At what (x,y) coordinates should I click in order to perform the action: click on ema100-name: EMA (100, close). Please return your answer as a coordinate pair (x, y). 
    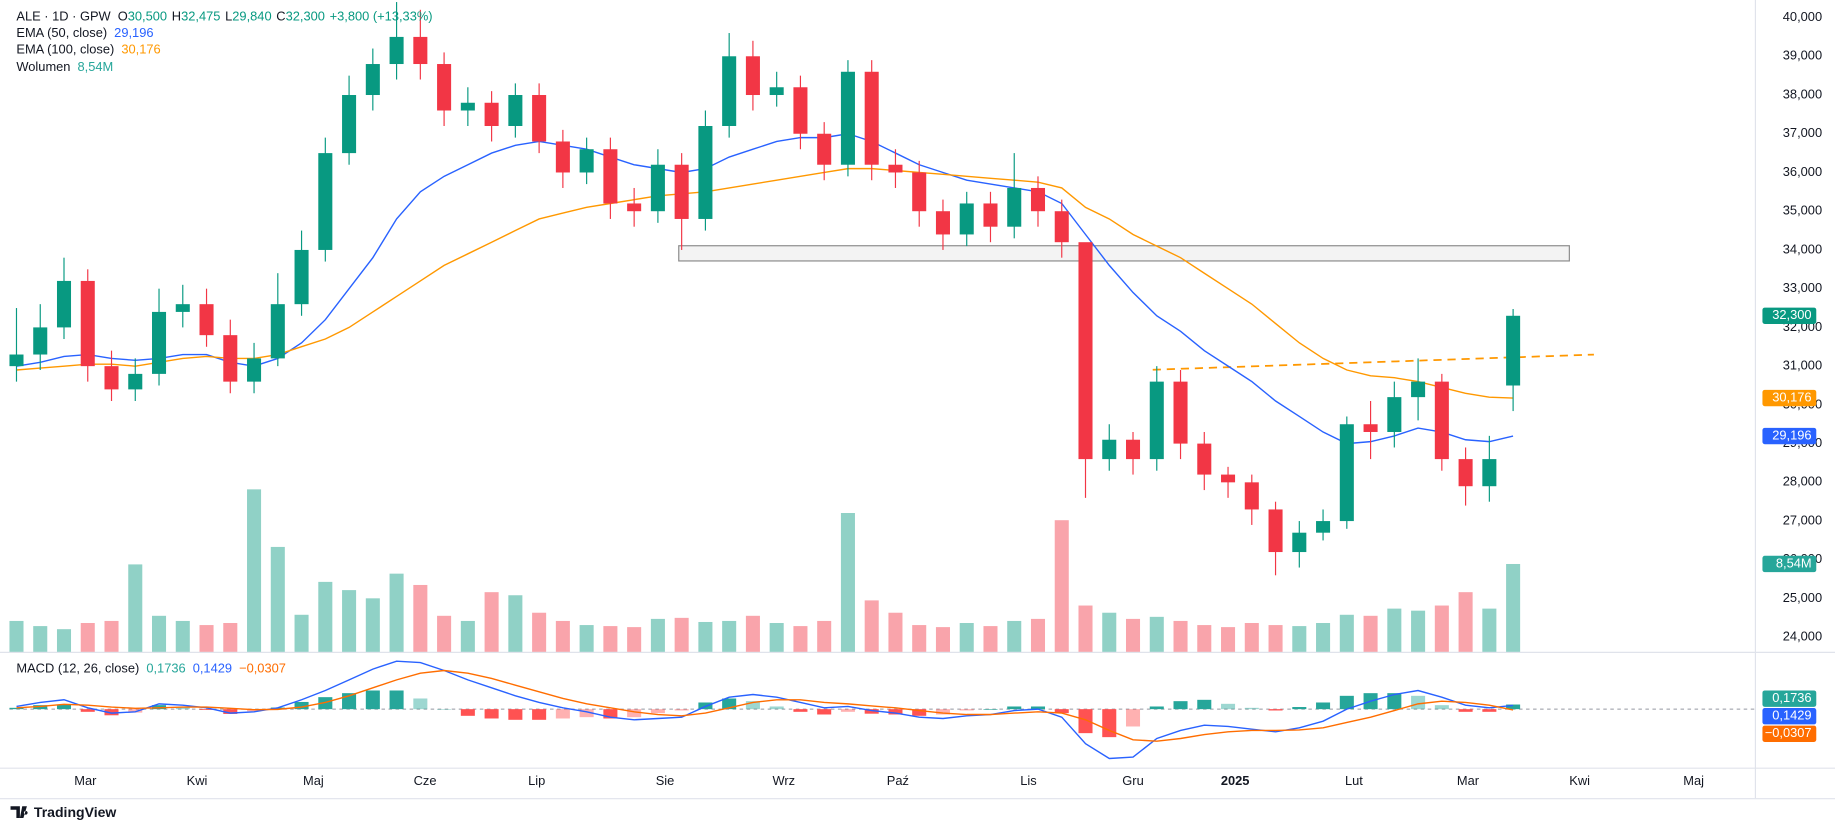
    Looking at the image, I should click on (65, 49).